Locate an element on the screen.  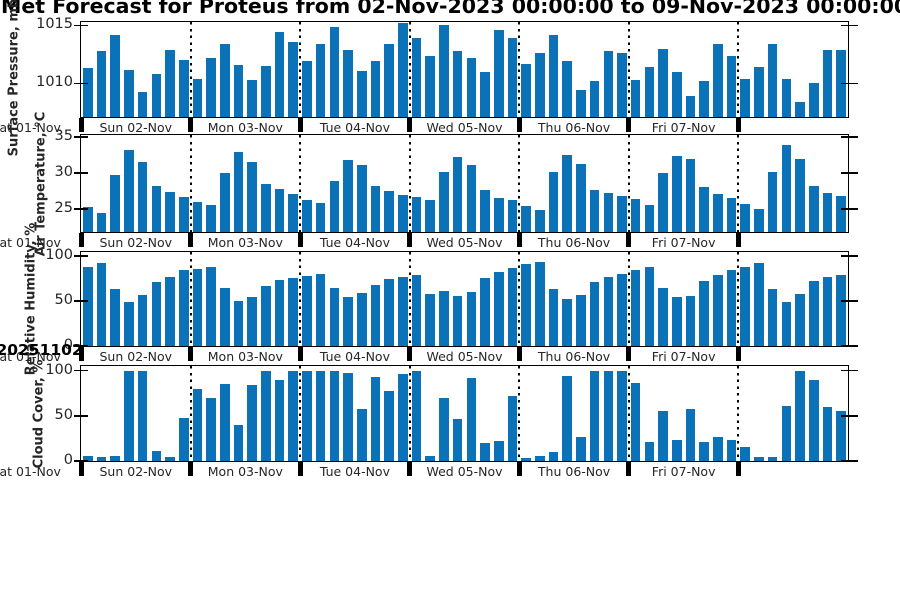
cloud-cover-ytick-label: 100 is located at coordinates (59, 369).